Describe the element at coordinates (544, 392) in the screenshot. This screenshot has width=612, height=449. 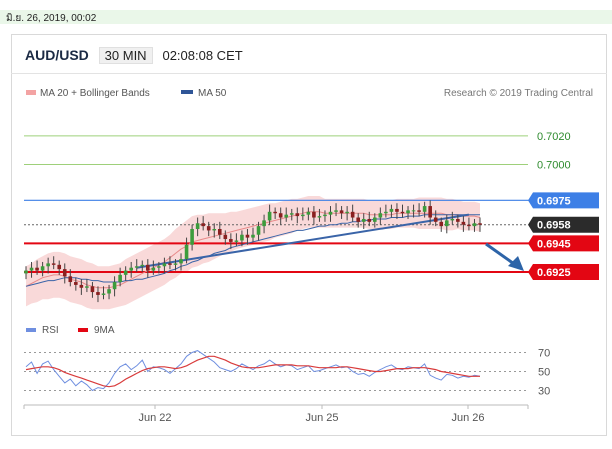
I see `rsi-tick-label-30: 30` at that location.